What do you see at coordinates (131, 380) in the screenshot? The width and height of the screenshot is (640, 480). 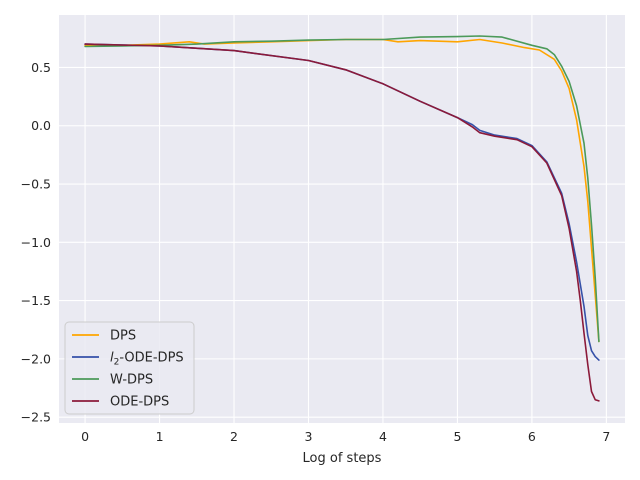 I see `legend-label: W-DPS` at bounding box center [131, 380].